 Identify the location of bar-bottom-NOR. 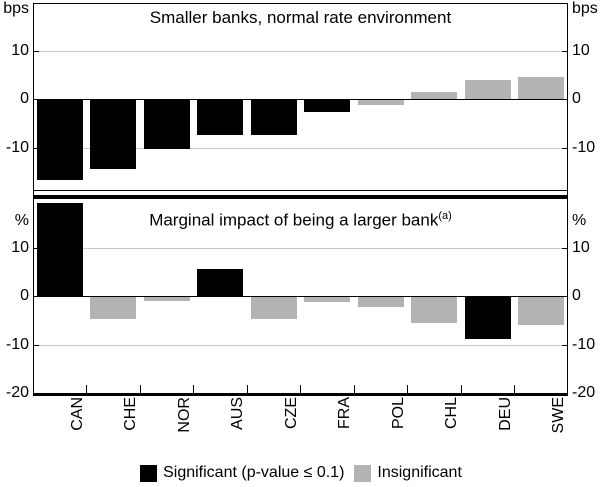
(166, 299).